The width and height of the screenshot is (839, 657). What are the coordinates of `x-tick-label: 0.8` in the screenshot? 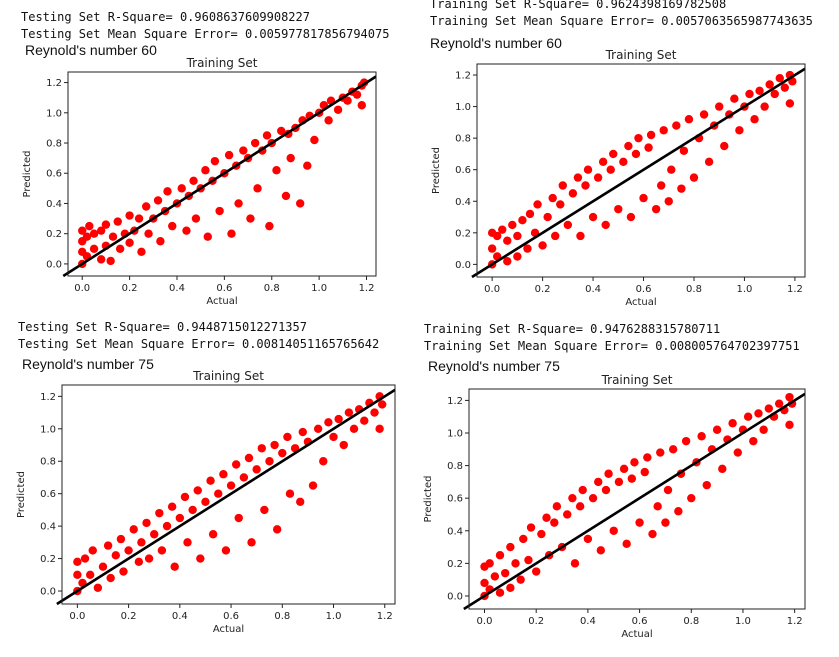 It's located at (272, 288).